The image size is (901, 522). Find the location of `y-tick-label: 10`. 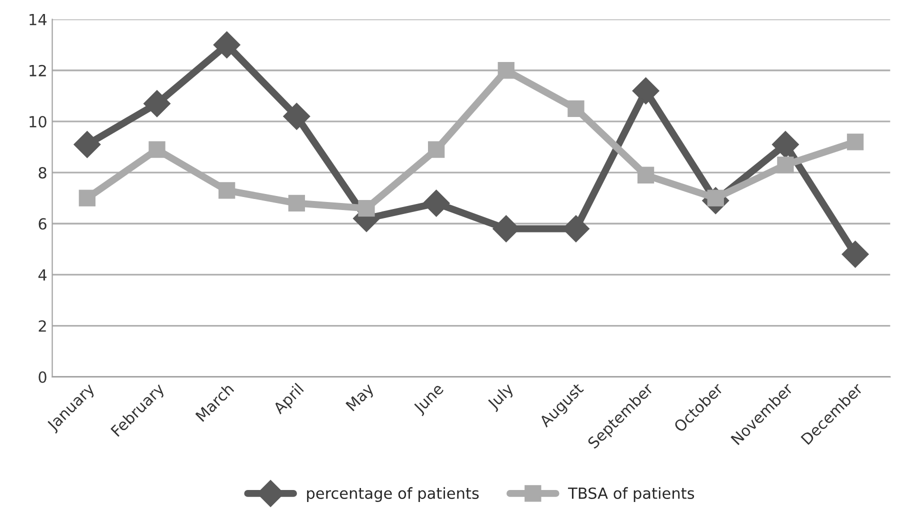

y-tick-label: 10 is located at coordinates (38, 122).